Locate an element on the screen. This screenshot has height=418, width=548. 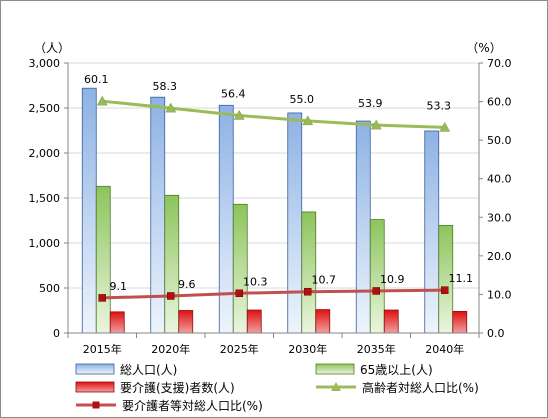
right-tick-label: 50.0 is located at coordinates (499, 140).